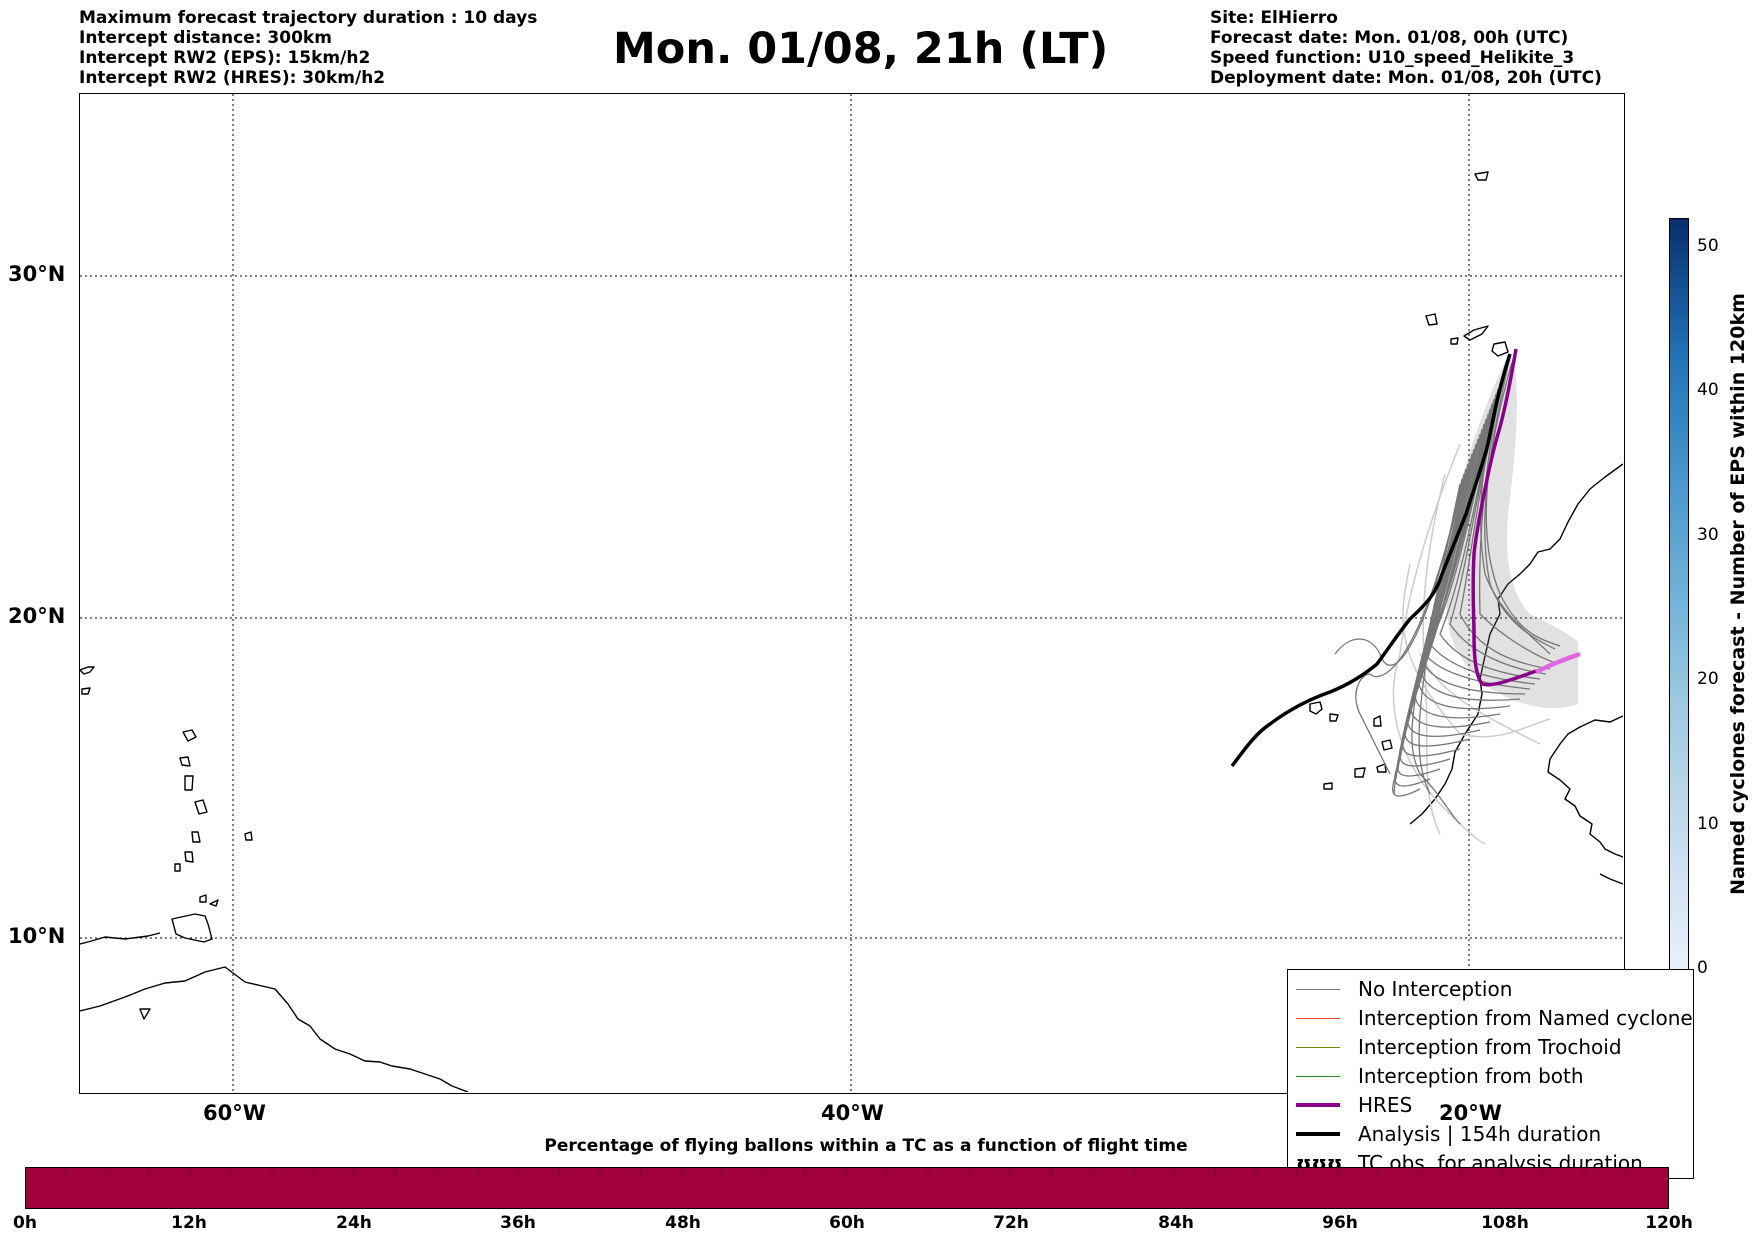  I want to click on forecast-date-text: Forecast date: Mon. 01/08, 00h (UTC), so click(1389, 38).